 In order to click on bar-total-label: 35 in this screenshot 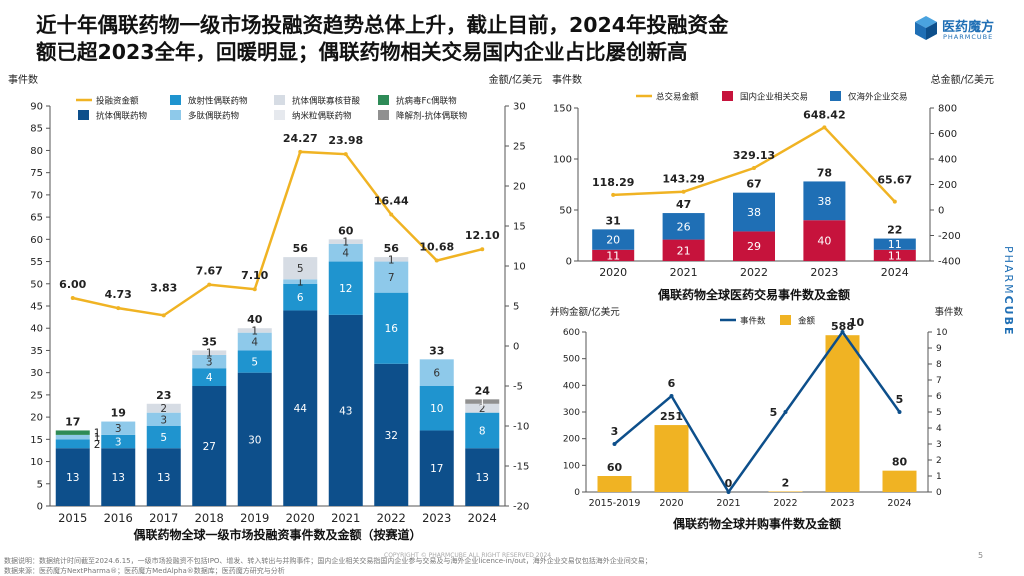, I will do `click(209, 341)`.